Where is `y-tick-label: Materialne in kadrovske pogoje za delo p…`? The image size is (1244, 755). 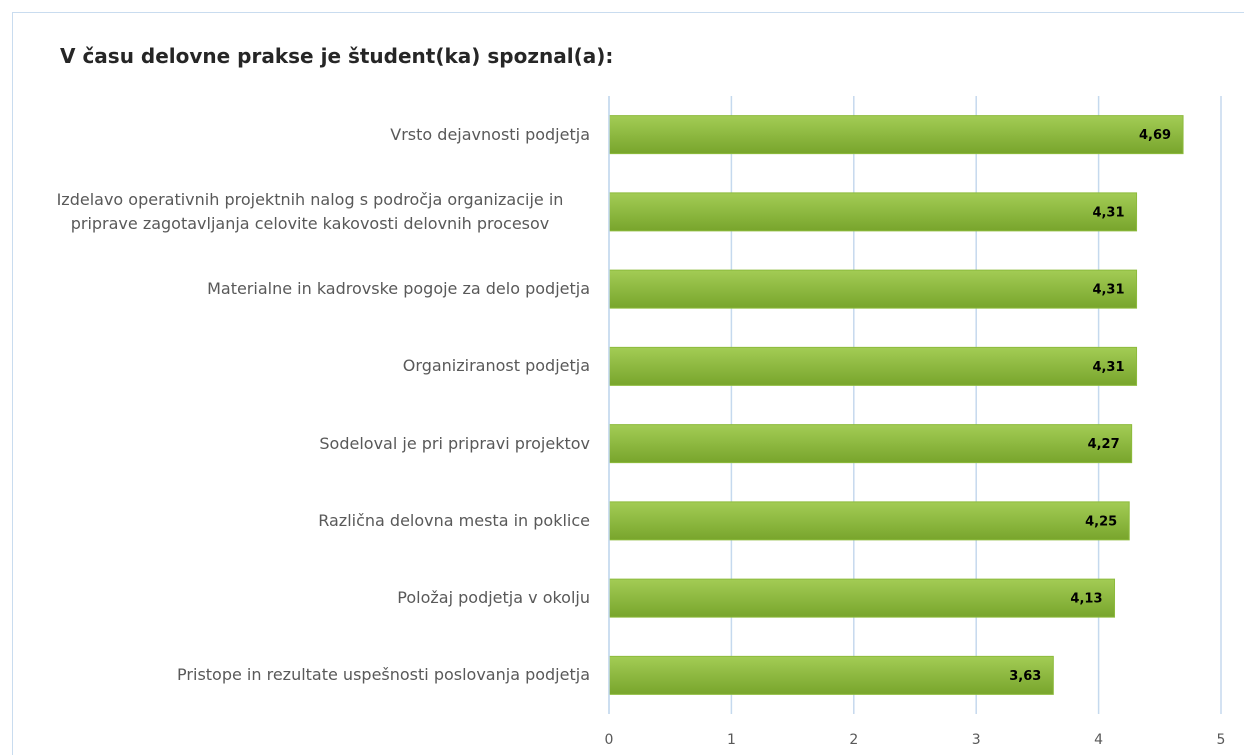 y-tick-label: Materialne in kadrovske pogoje za delo p… is located at coordinates (398, 289).